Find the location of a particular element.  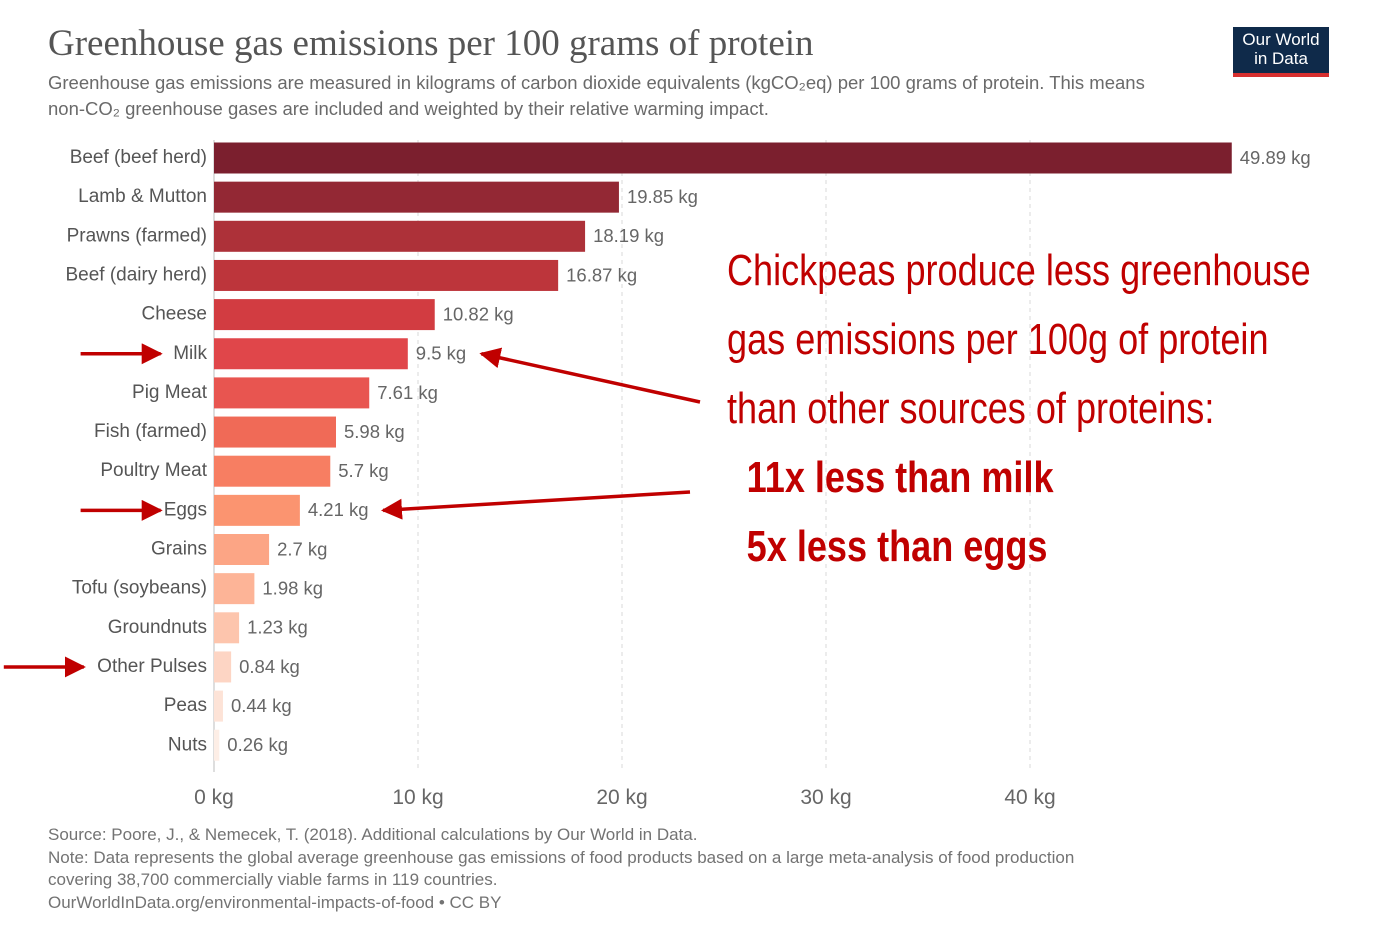

value-label-fish-farmed: 5.98 kg is located at coordinates (374, 431).